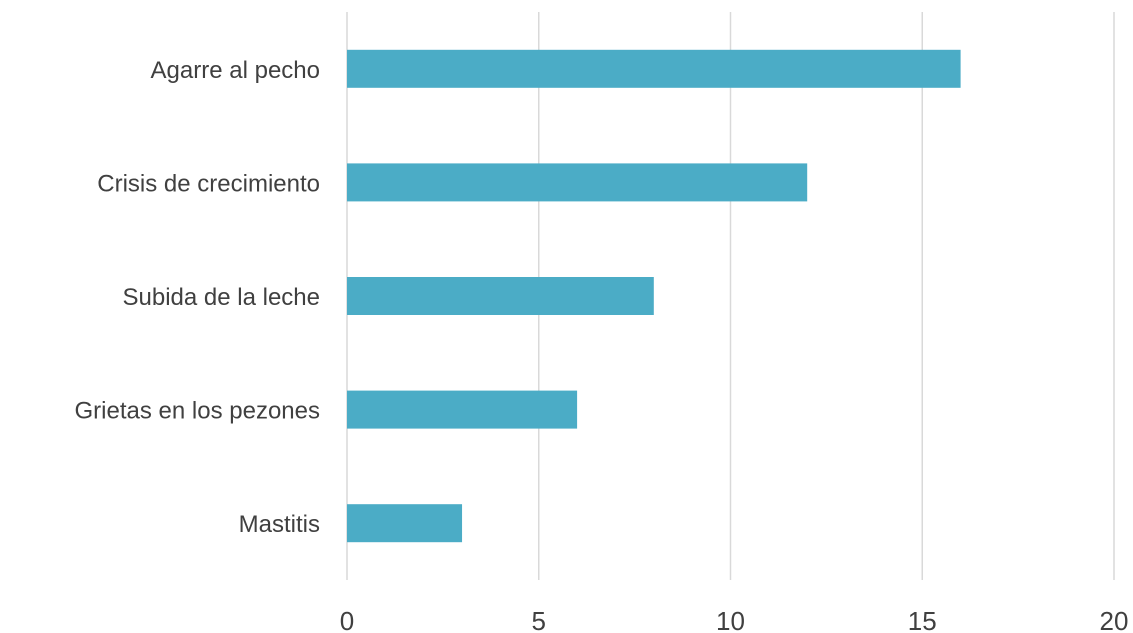 Image resolution: width=1133 pixels, height=633 pixels. Describe the element at coordinates (279, 524) in the screenshot. I see `category-label: Mastitis` at that location.